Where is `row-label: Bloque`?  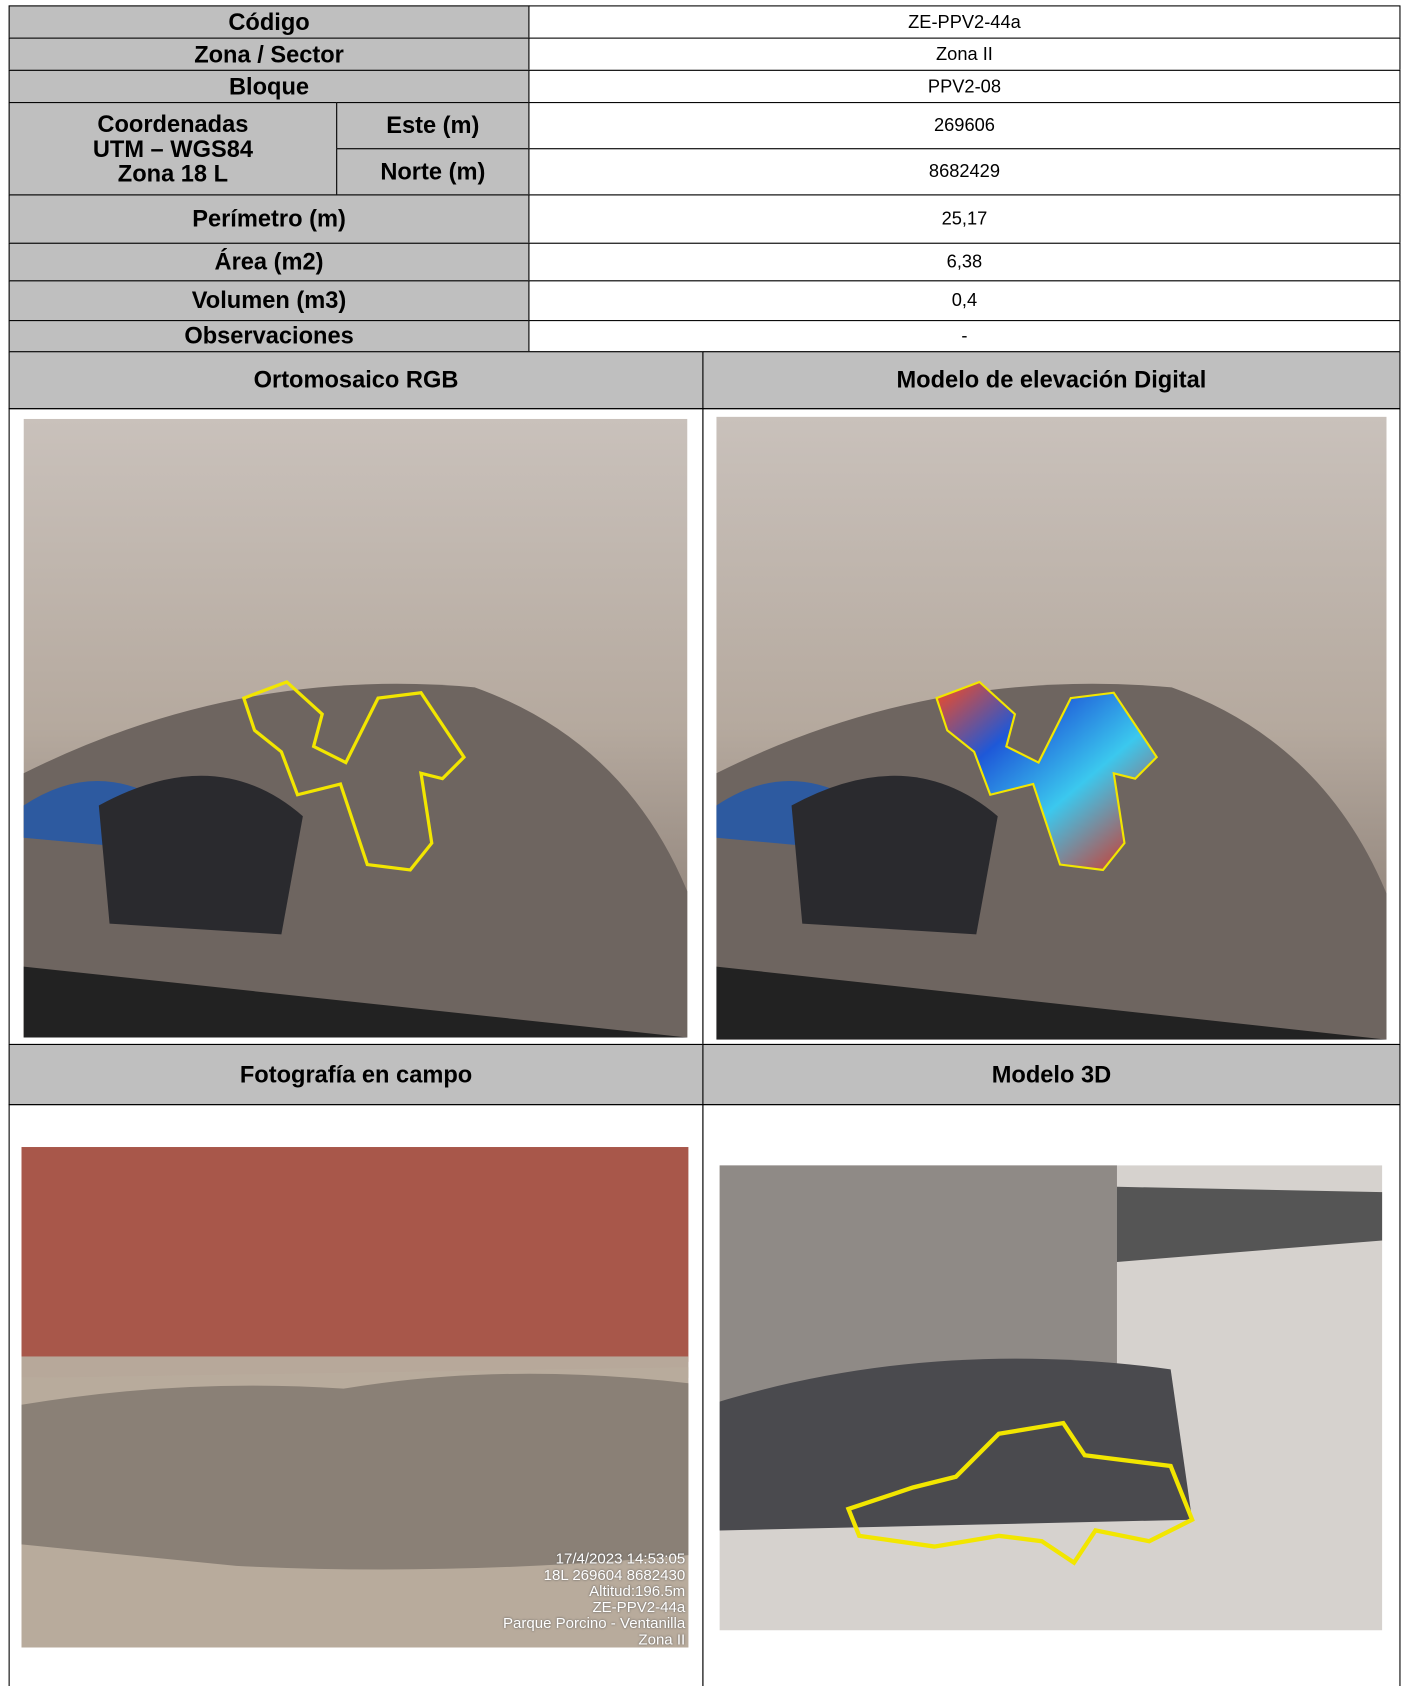 row-label: Bloque is located at coordinates (269, 86).